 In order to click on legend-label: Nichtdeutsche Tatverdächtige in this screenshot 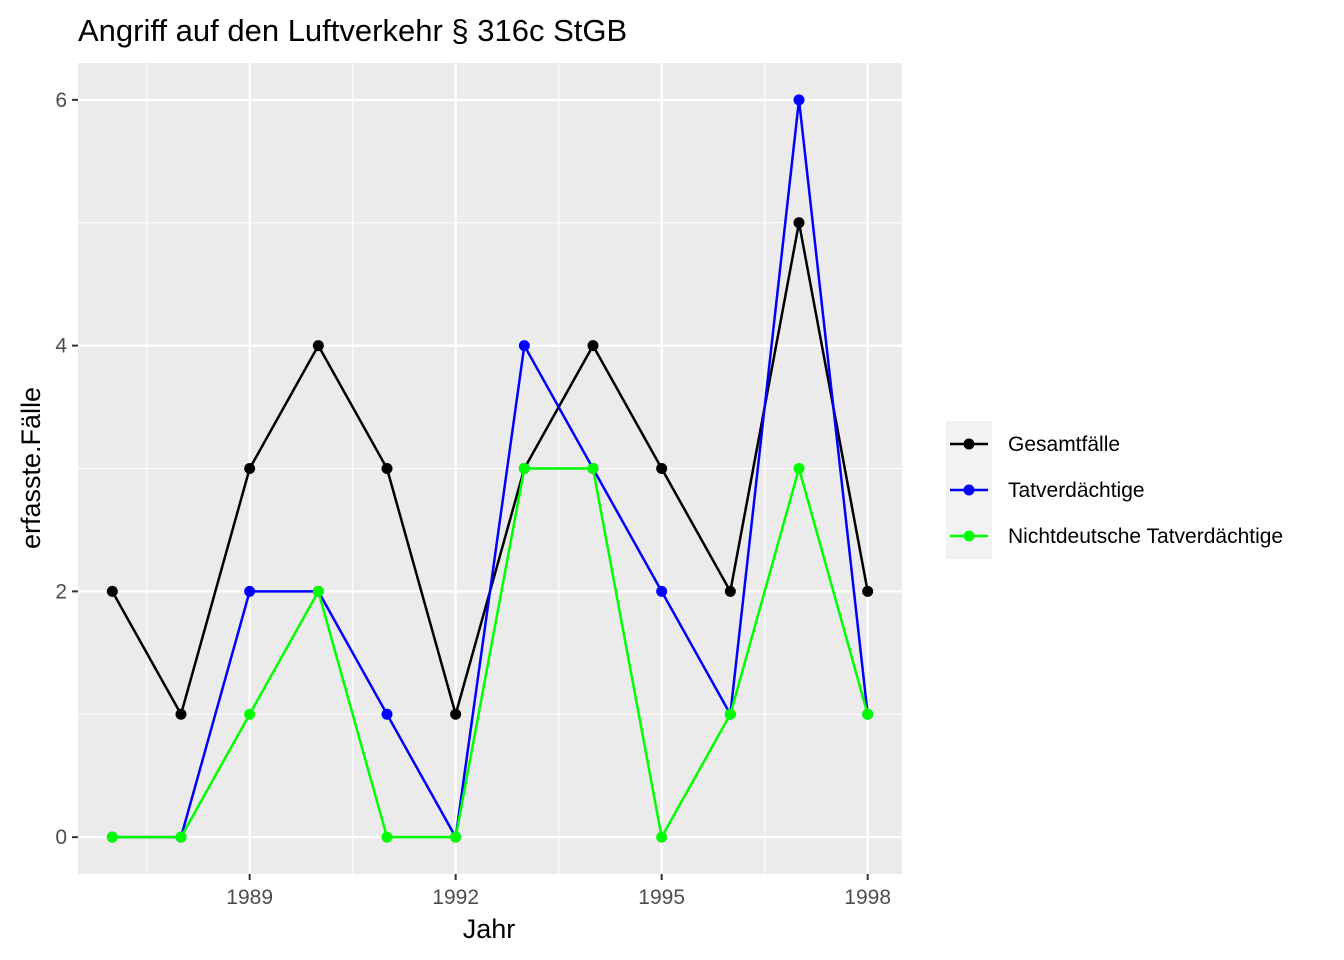, I will do `click(1145, 536)`.